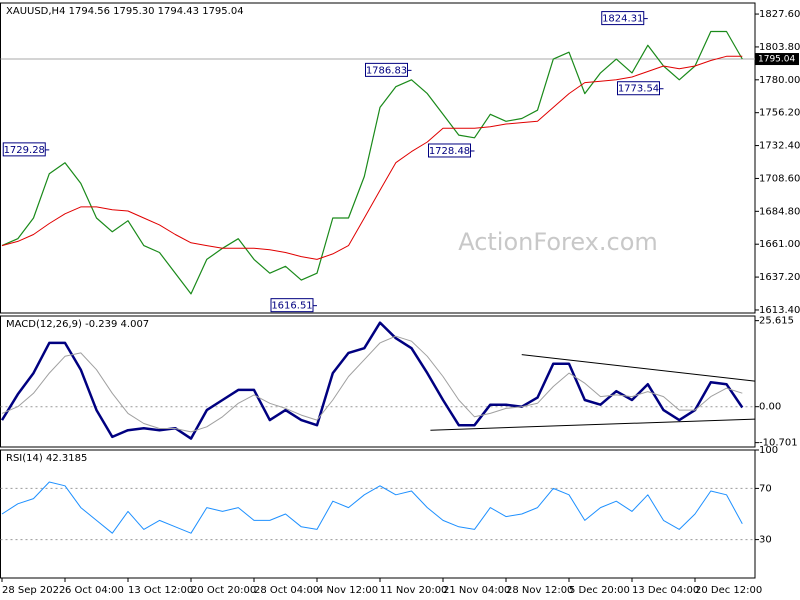 This screenshot has height=600, width=800. I want to click on x-tick-label: 6 Oct 04:00, so click(94, 590).